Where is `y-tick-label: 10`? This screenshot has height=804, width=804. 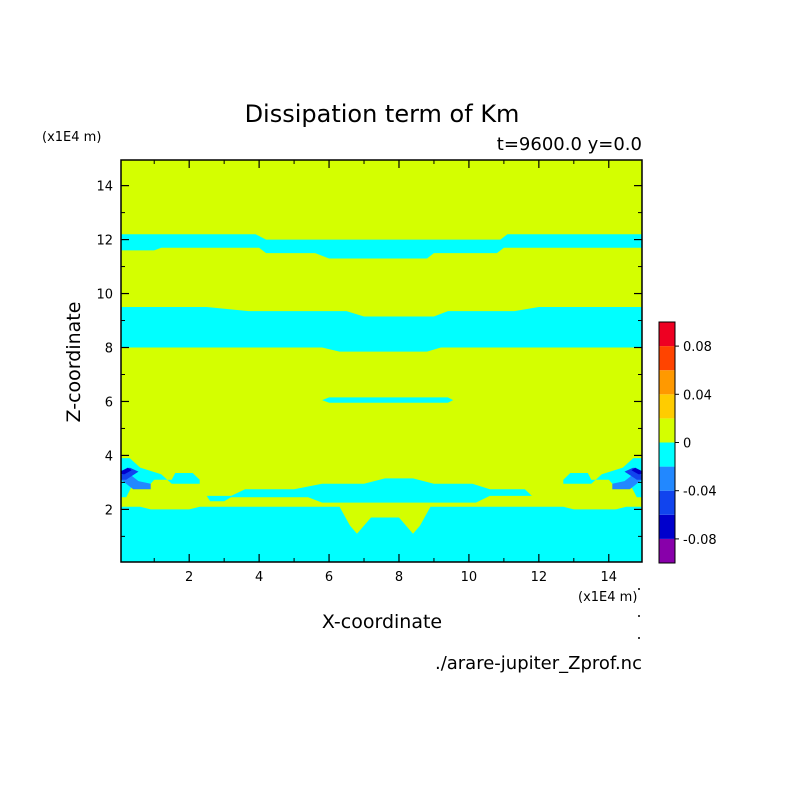 y-tick-label: 10 is located at coordinates (104, 295).